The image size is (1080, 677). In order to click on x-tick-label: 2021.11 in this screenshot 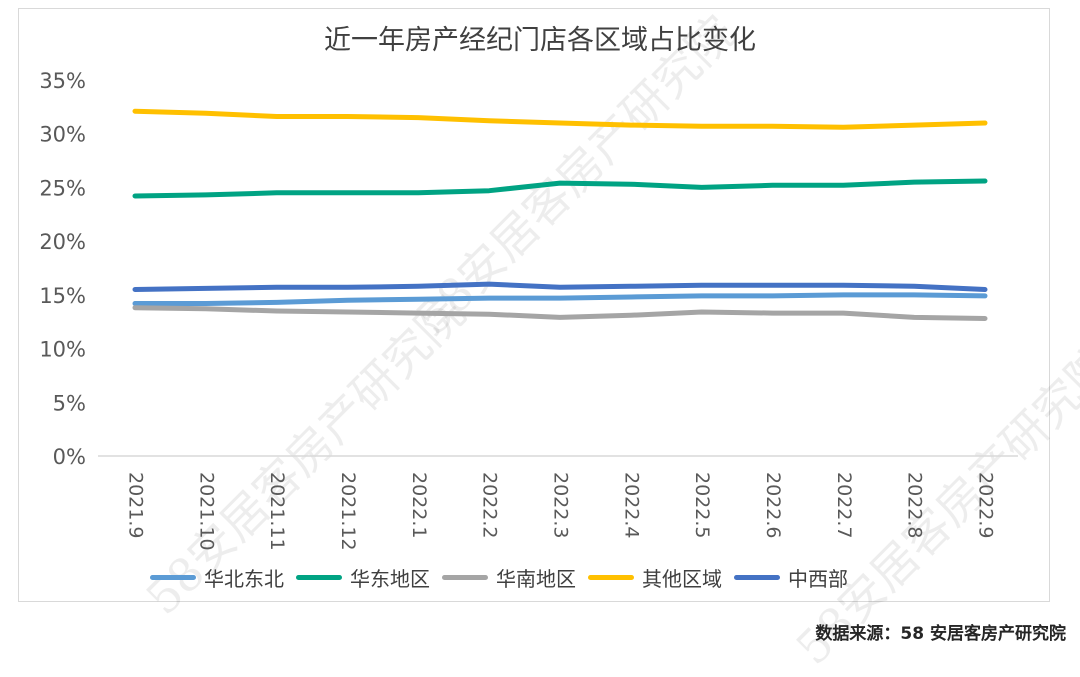, I will do `click(277, 511)`.